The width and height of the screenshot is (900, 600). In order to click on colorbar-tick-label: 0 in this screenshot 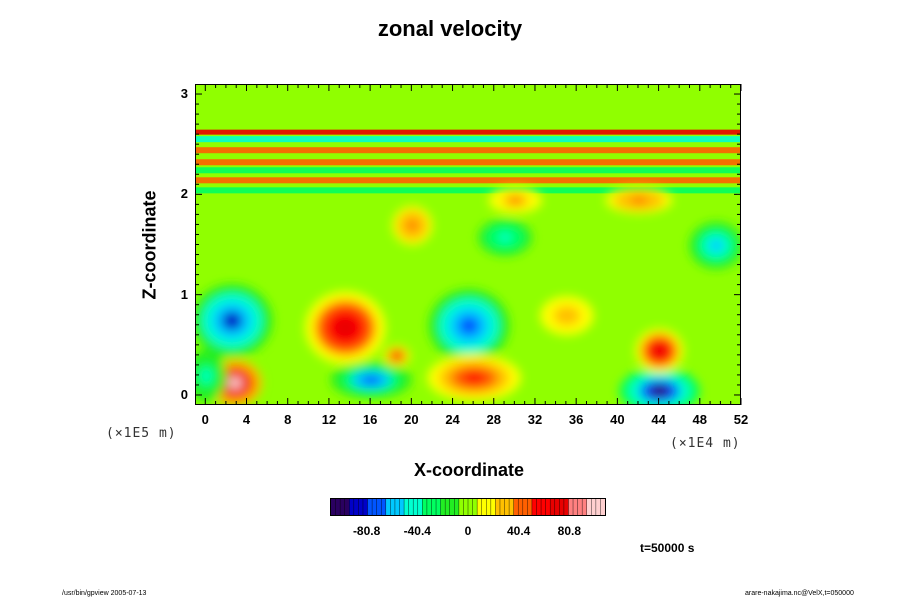, I will do `click(468, 531)`.